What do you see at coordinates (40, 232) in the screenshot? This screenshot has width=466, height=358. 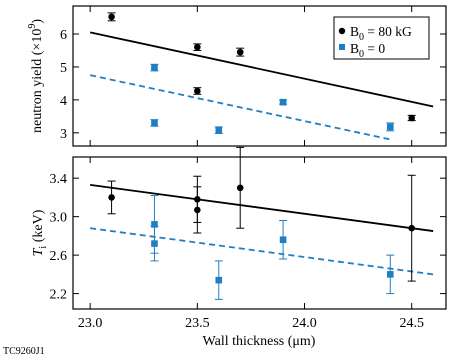 I see `bottom-y-axis-label: Ti (keV)` at bounding box center [40, 232].